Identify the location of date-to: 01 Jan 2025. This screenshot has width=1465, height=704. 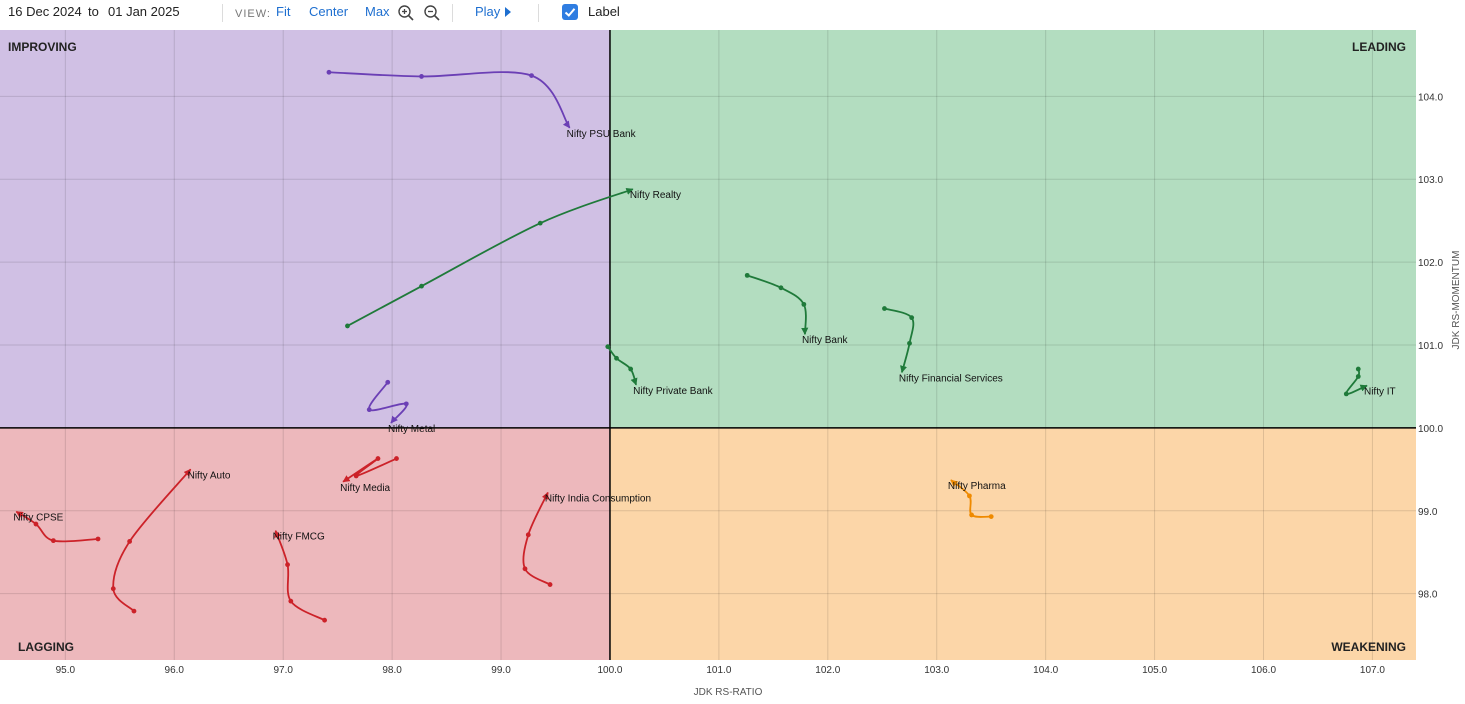
(144, 11).